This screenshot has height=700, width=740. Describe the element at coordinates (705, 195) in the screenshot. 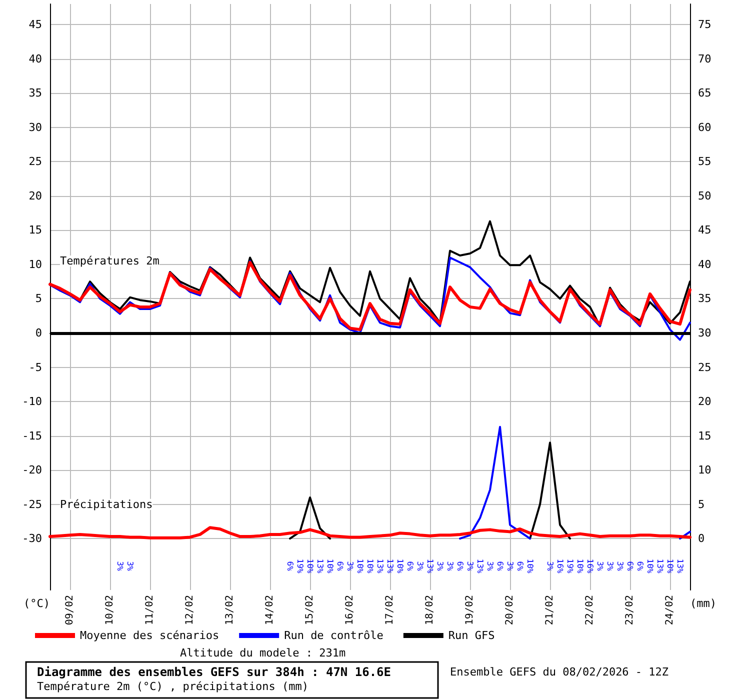

I see `y2-tick-label: 50` at that location.